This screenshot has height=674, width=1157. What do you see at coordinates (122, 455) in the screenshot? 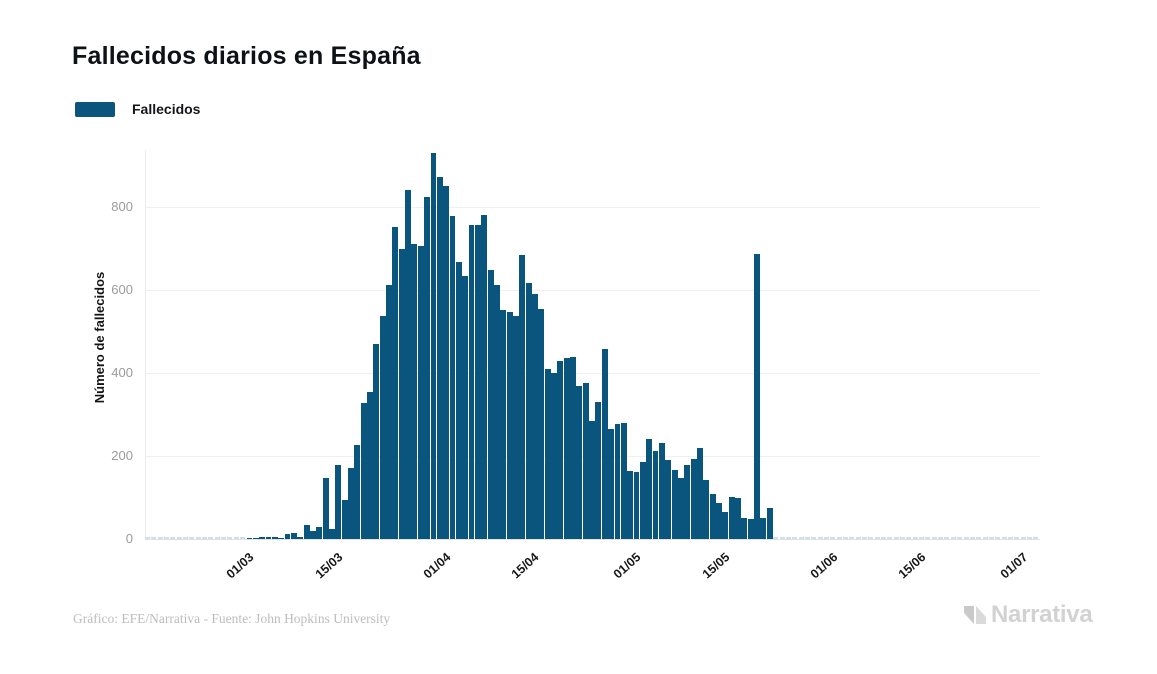
I see `y-tick-label: 200` at bounding box center [122, 455].